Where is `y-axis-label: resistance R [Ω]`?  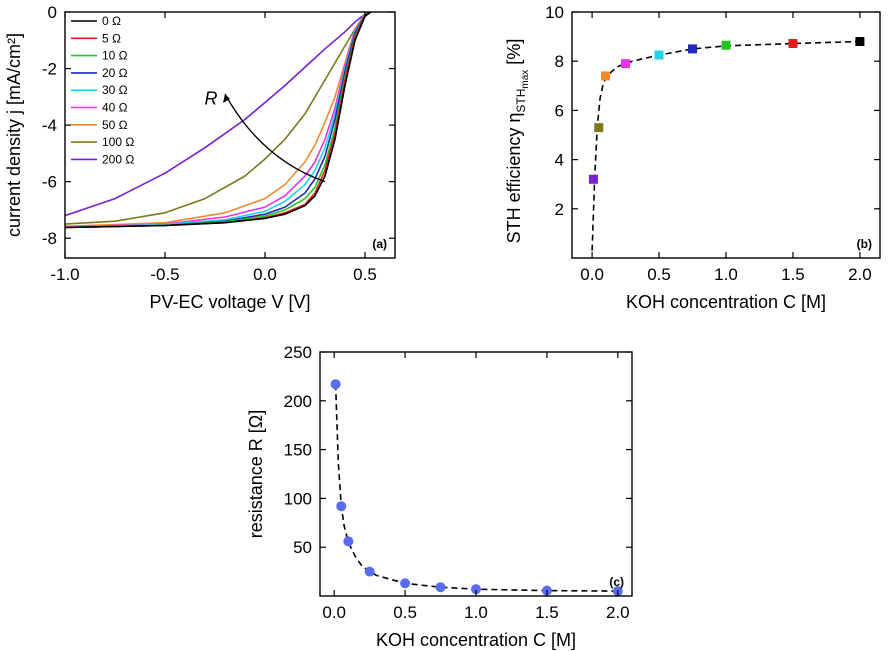
y-axis-label: resistance R [Ω] is located at coordinates (256, 474).